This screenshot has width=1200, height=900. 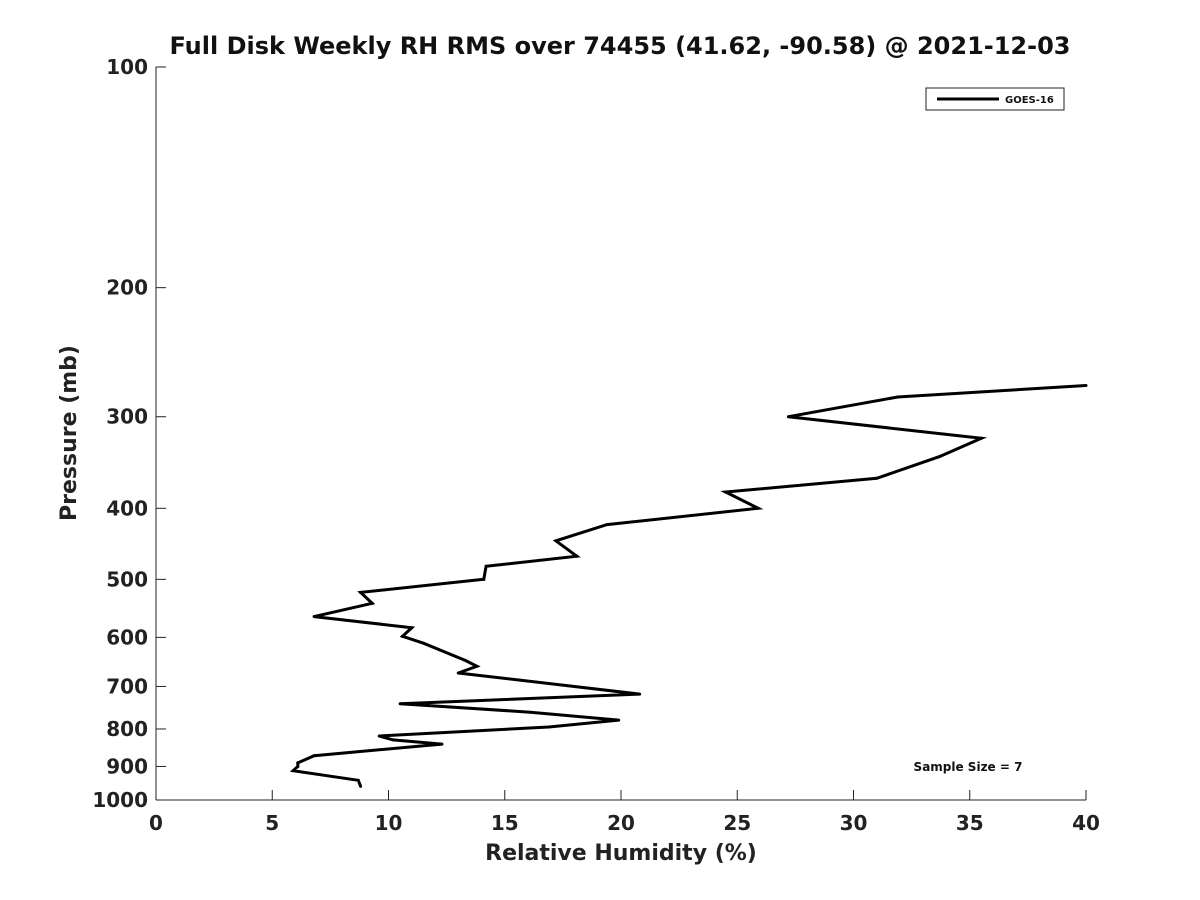 I want to click on x-tick-label: 5, so click(x=272, y=823).